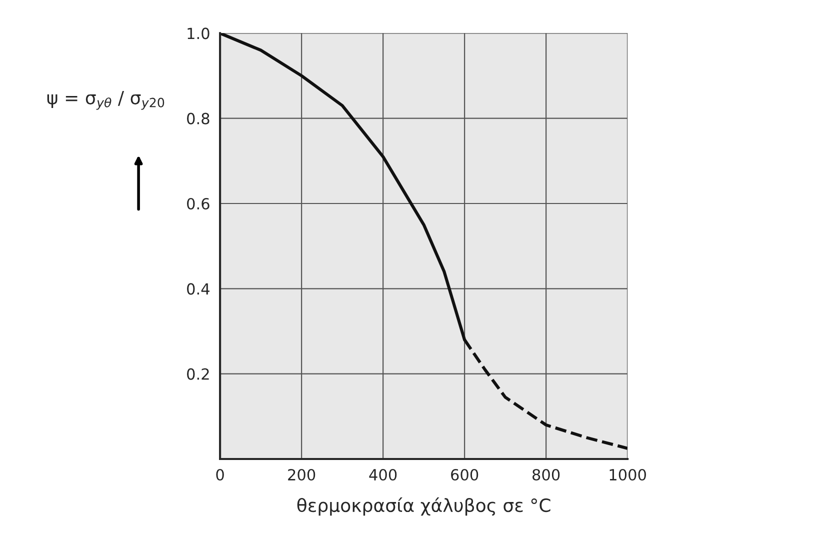 This screenshot has width=815, height=553. I want to click on x-tick-label: 200, so click(302, 474).